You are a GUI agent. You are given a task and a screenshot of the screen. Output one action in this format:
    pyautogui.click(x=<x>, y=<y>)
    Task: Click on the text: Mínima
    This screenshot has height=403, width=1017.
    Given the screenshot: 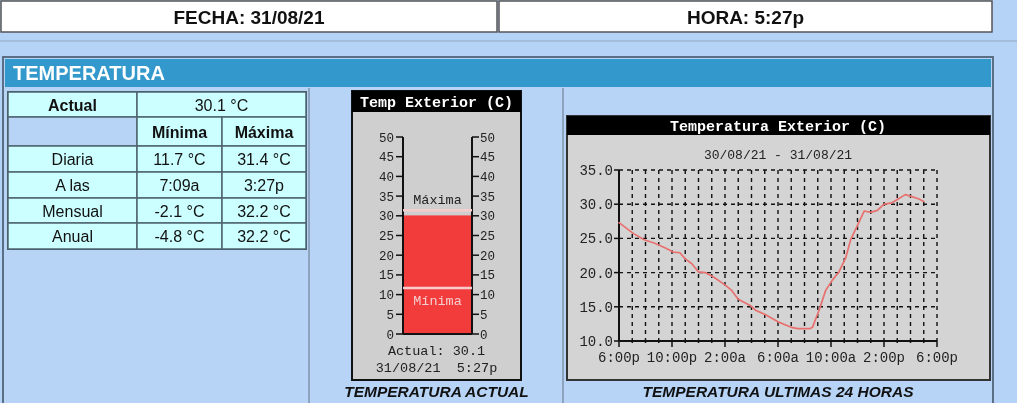 What is the action you would take?
    pyautogui.click(x=179, y=132)
    